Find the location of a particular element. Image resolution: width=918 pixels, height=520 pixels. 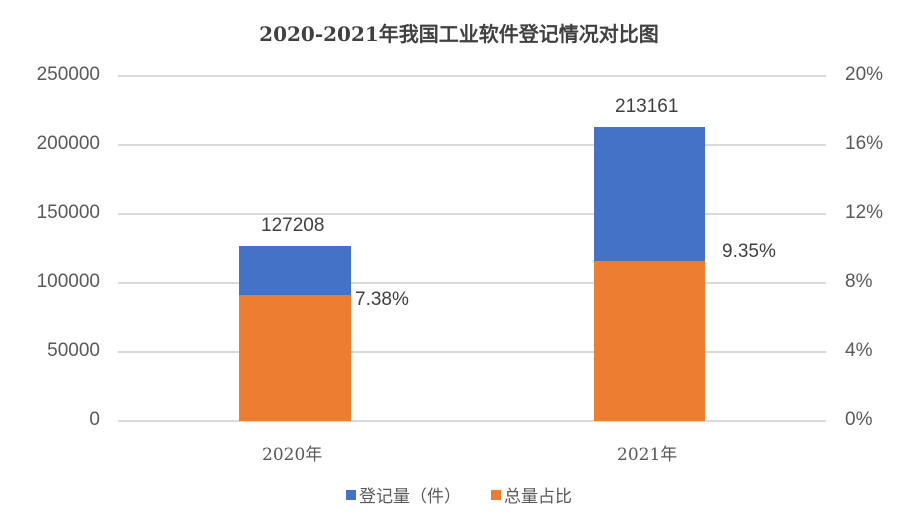

chart-title: 2020-2021年我国工业软件登记情况对比图 is located at coordinates (459, 34).